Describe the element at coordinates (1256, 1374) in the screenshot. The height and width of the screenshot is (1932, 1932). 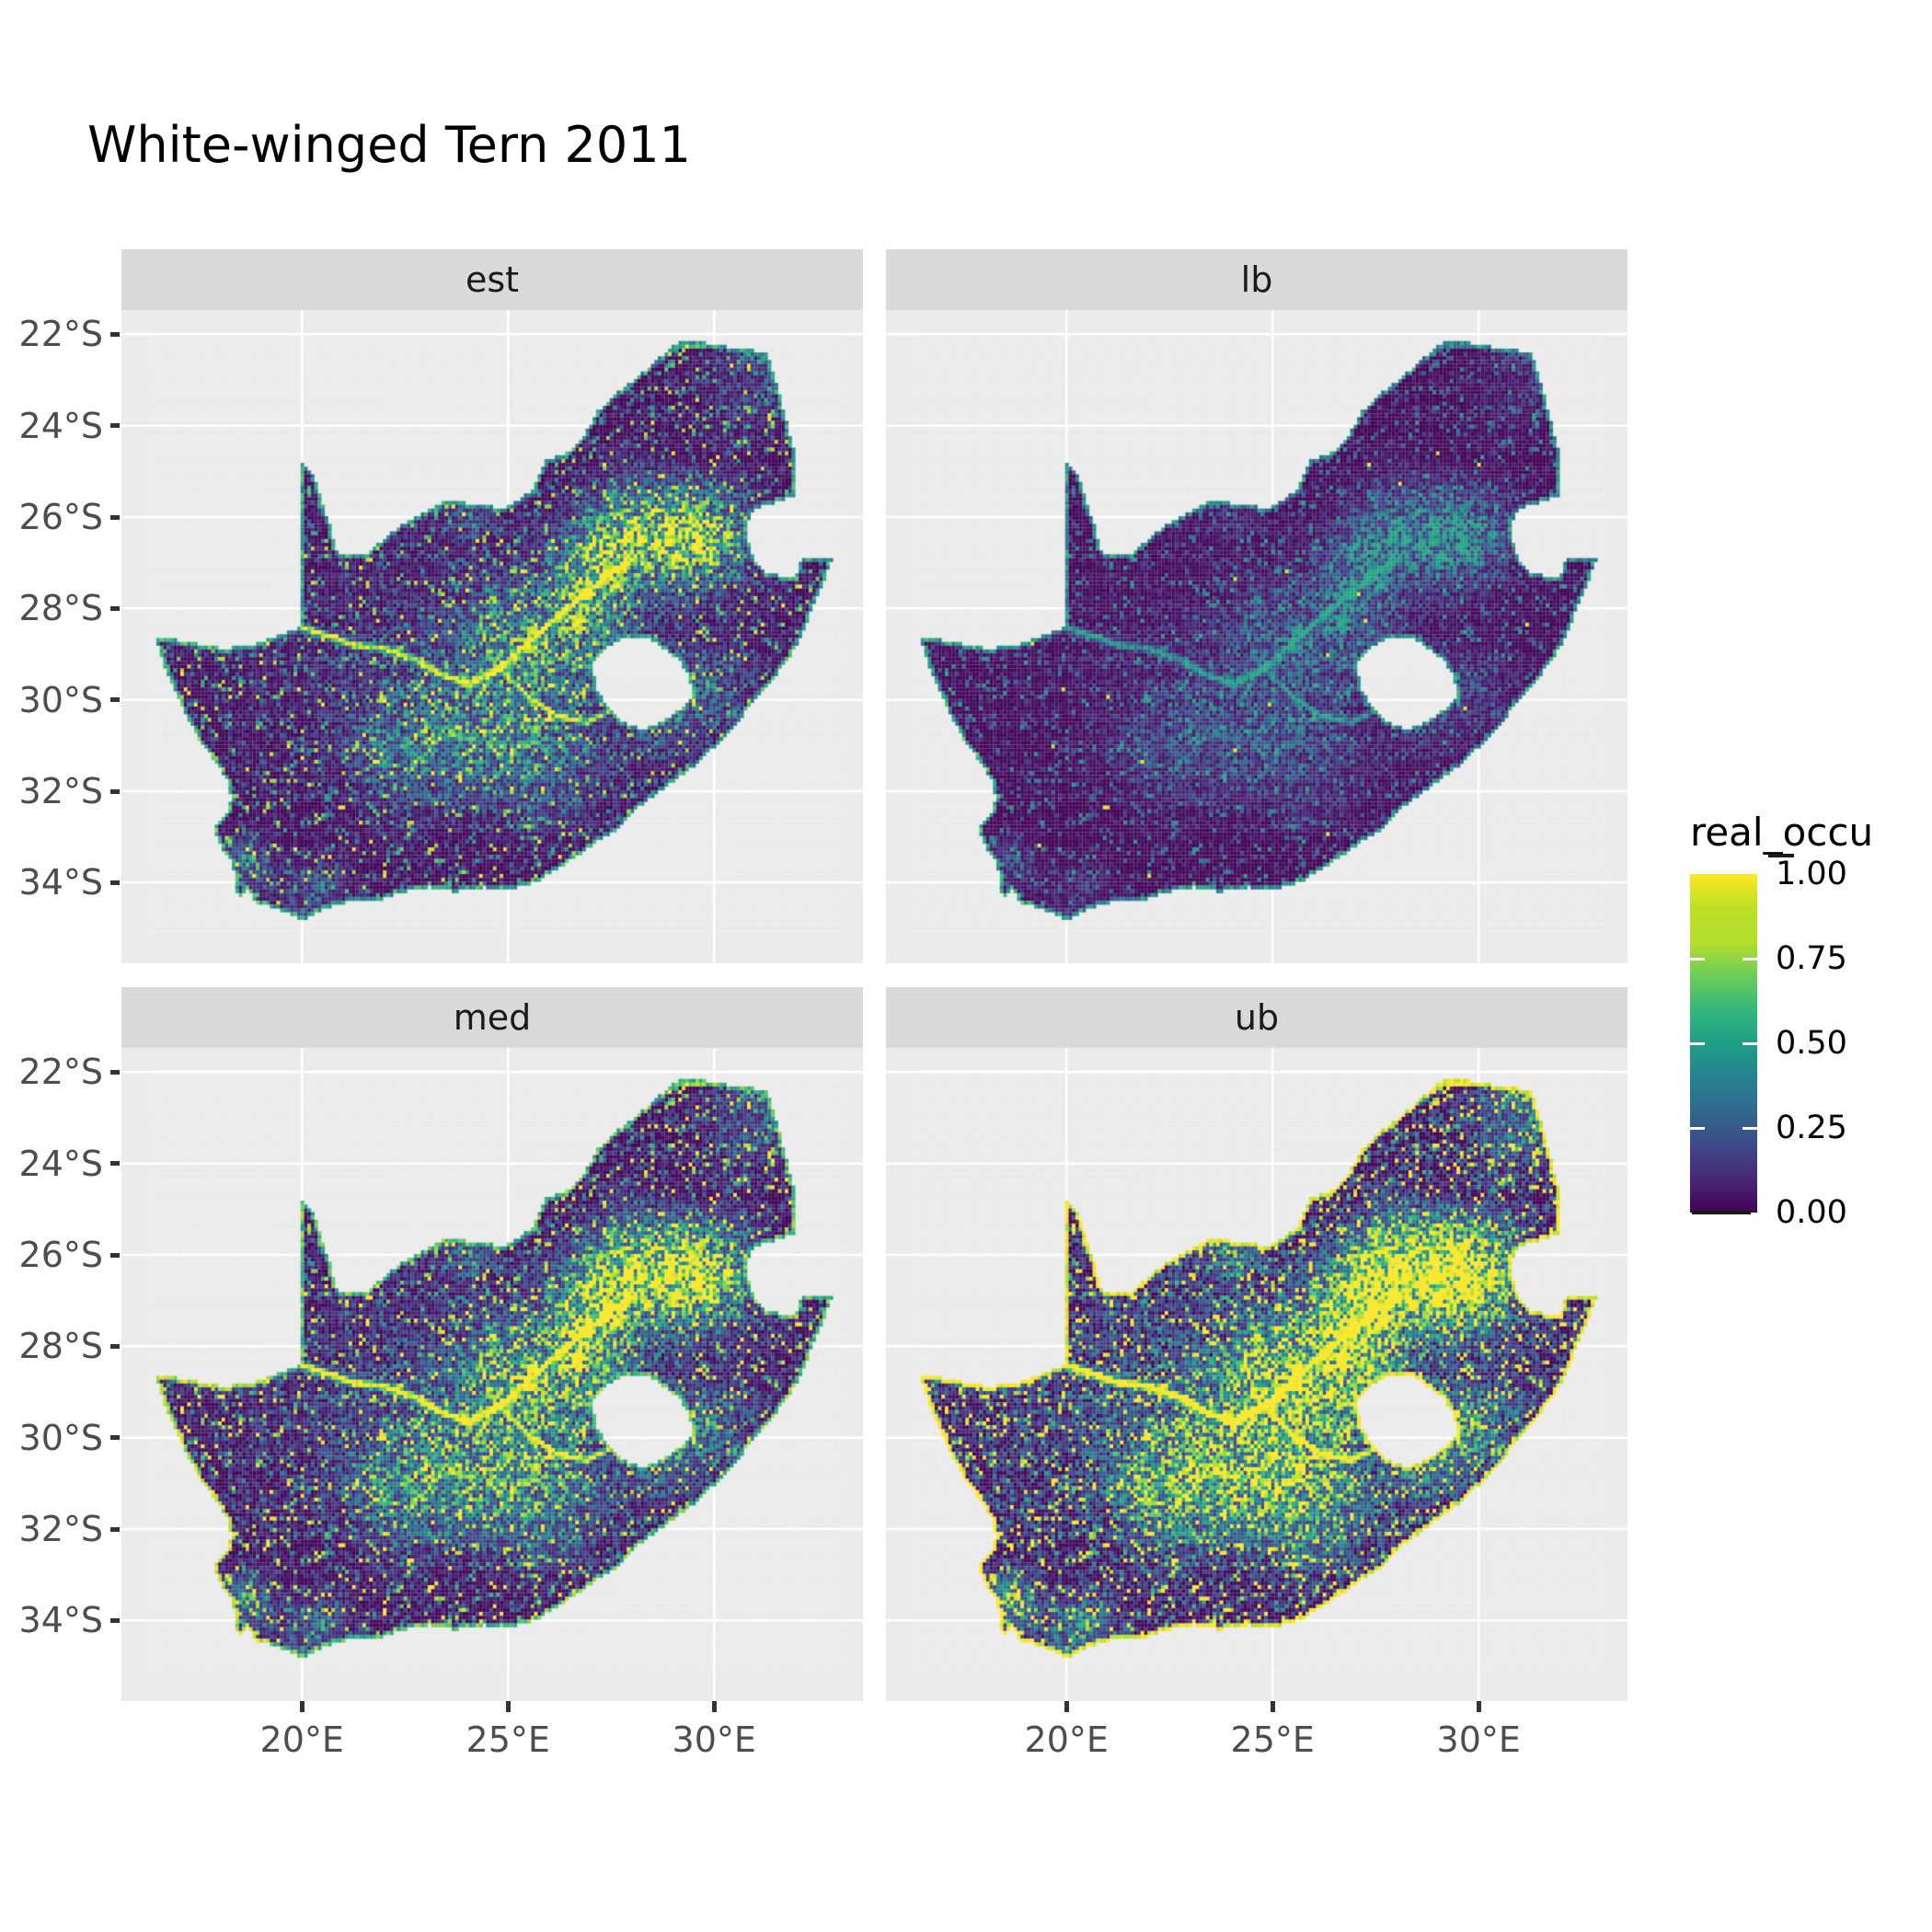
I see `map-panel-ub` at that location.